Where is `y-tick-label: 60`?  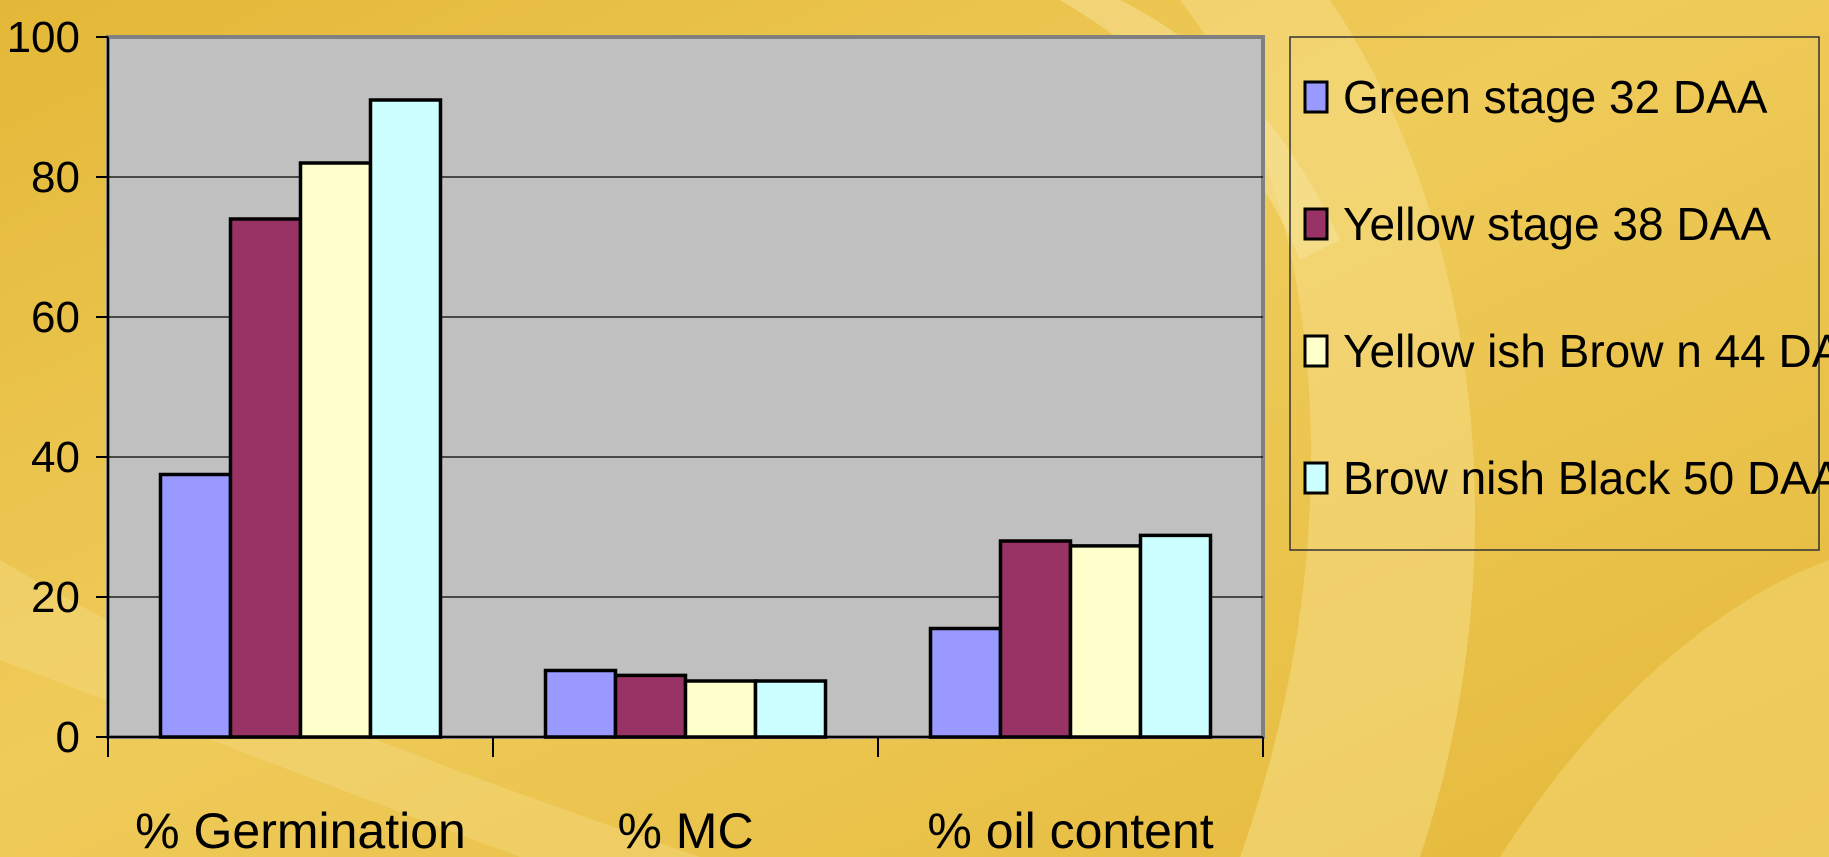 y-tick-label: 60 is located at coordinates (55, 317).